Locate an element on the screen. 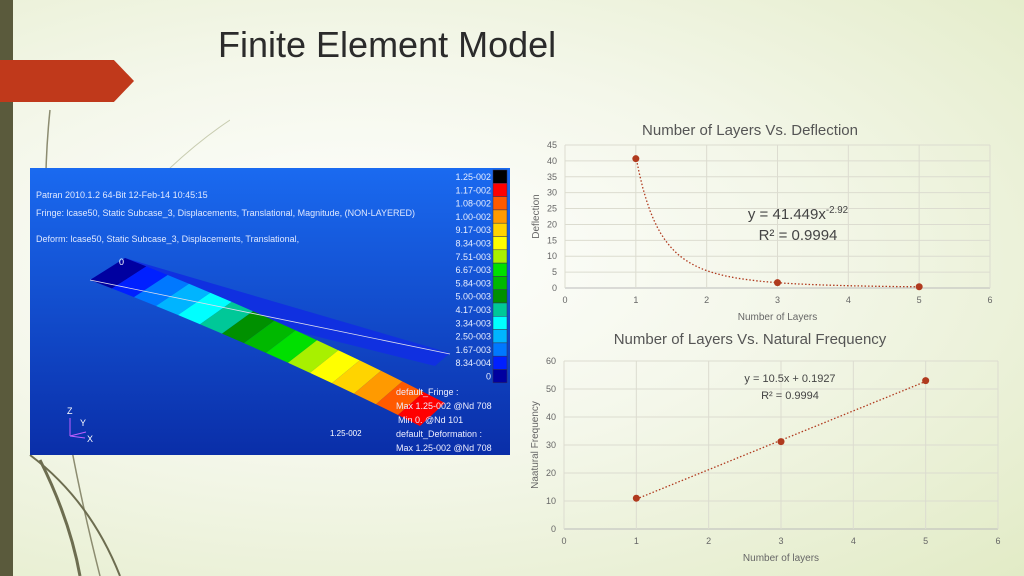  info-line: default_Deformation : is located at coordinates (439, 434).